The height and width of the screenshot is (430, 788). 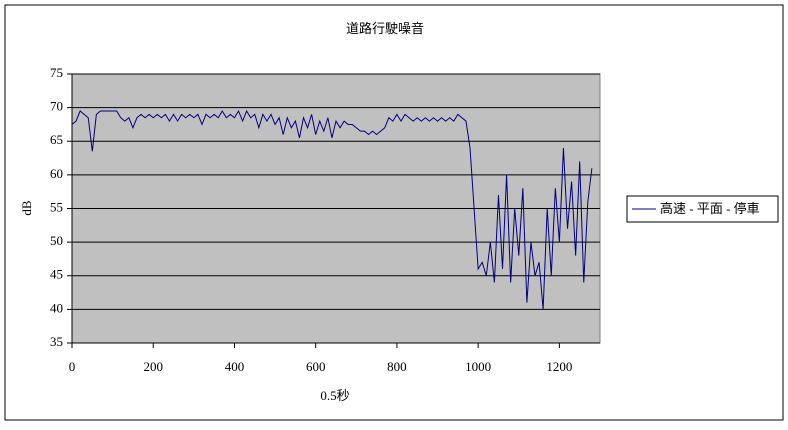 I want to click on y-tick-label: 35, so click(x=56, y=341).